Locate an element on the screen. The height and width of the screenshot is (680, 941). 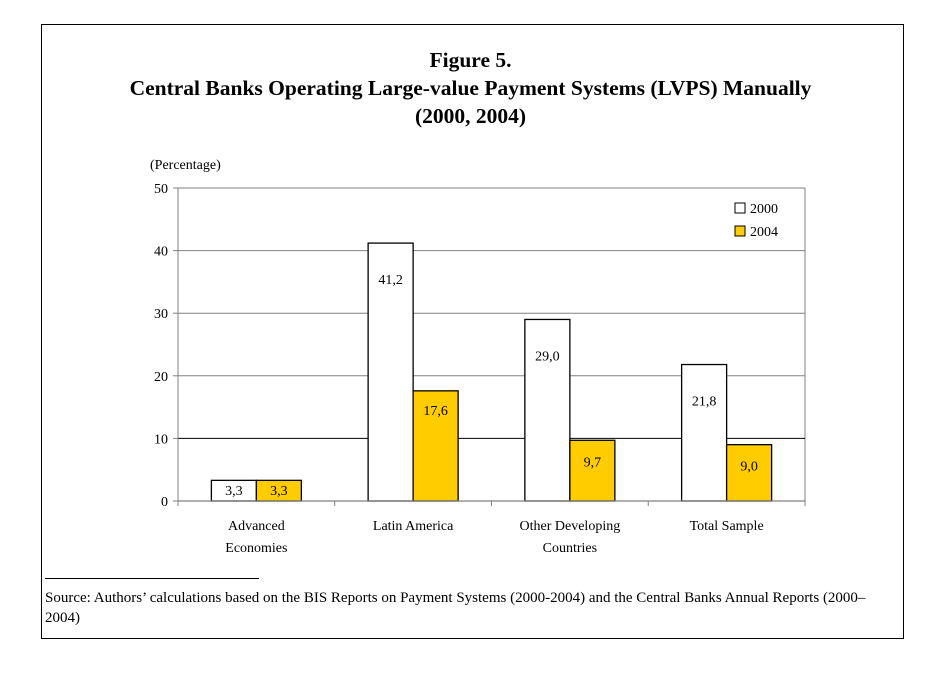
legend: 2000 2004 is located at coordinates (756, 221).